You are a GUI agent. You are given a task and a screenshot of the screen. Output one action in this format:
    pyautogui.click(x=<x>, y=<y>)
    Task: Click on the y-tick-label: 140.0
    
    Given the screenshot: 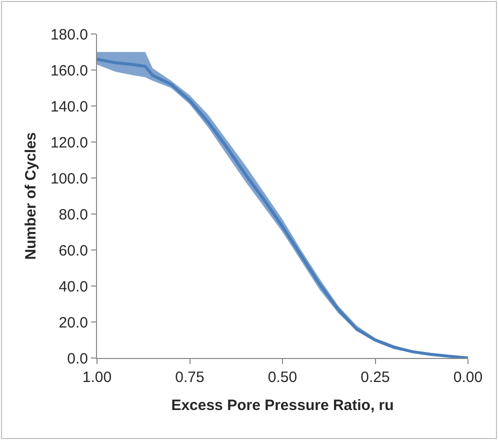 What is the action you would take?
    pyautogui.click(x=69, y=107)
    